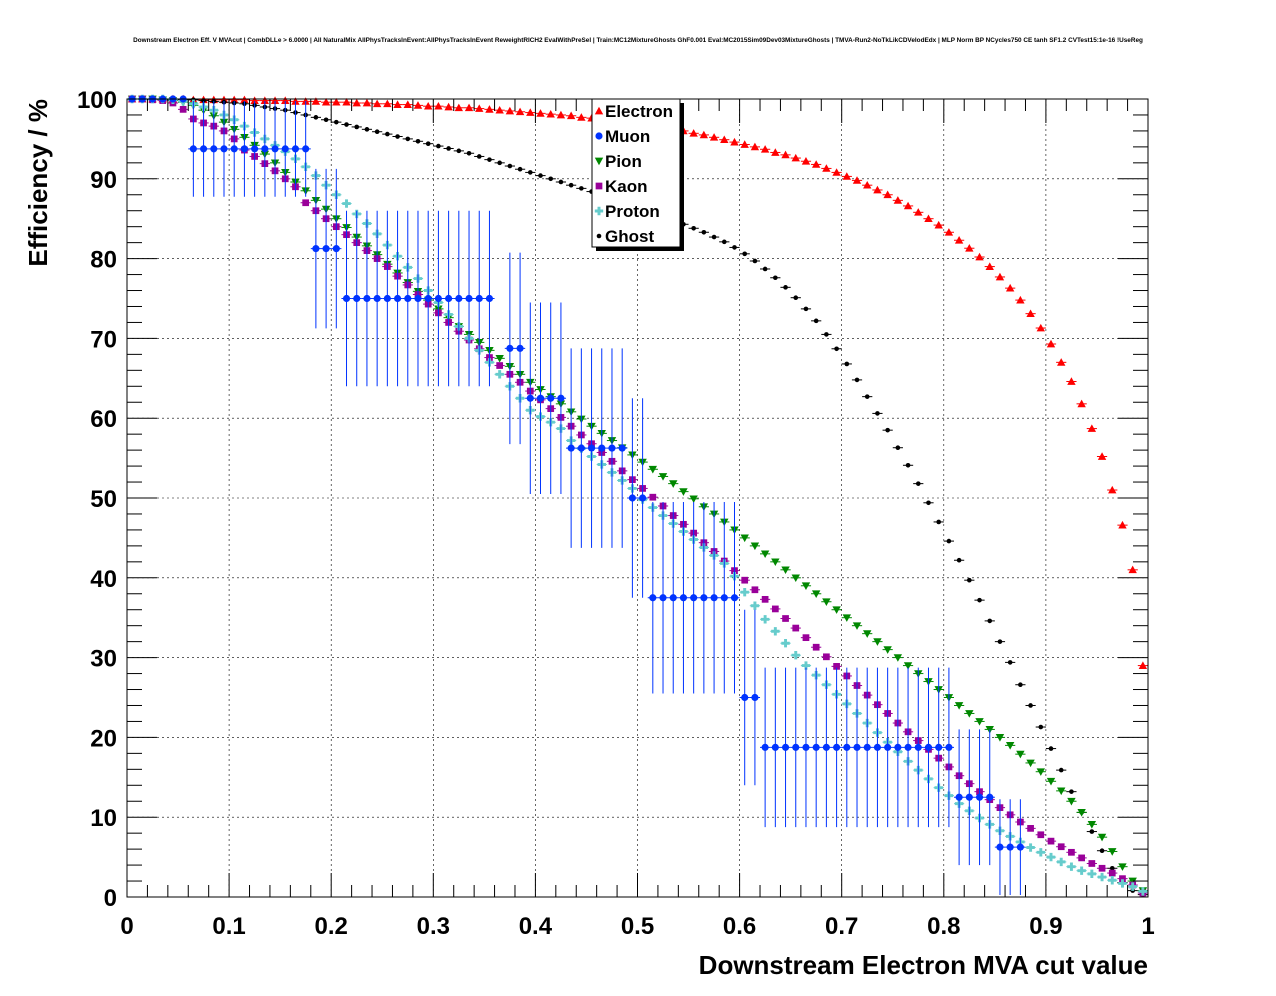 The width and height of the screenshot is (1276, 996). What do you see at coordinates (103, 659) in the screenshot?
I see `y-tick-label: 30` at bounding box center [103, 659].